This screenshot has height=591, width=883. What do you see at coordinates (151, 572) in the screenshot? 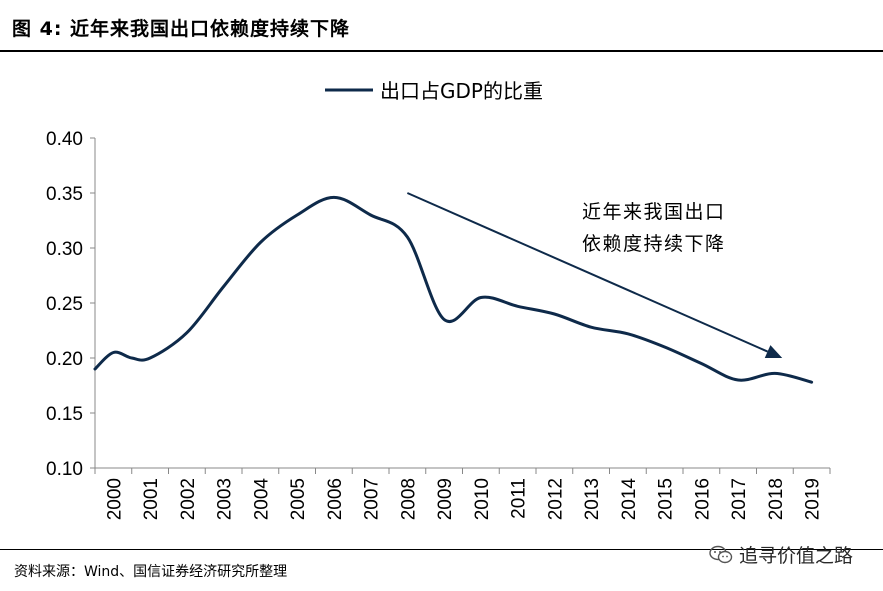
I see `source-note: 资料来源：Wind、国信证券经济研究所整理` at bounding box center [151, 572].